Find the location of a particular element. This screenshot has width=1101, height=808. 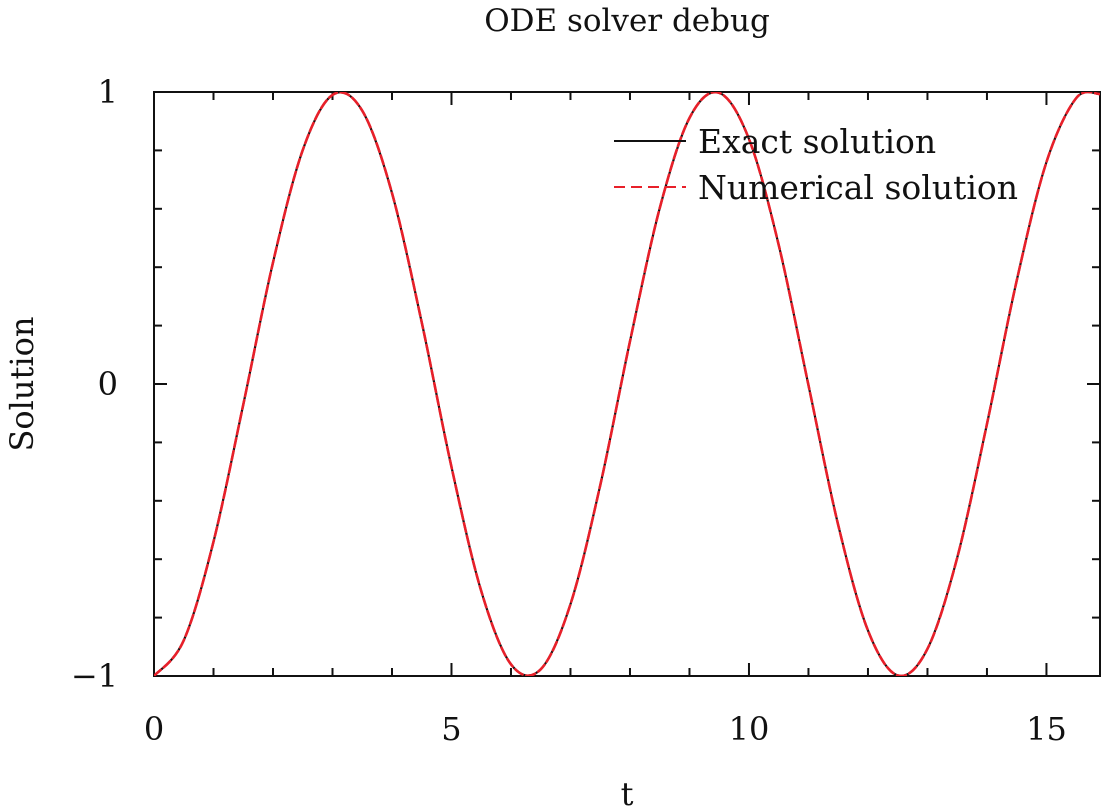

legend-label-exact: Exact solution is located at coordinates (817, 141).